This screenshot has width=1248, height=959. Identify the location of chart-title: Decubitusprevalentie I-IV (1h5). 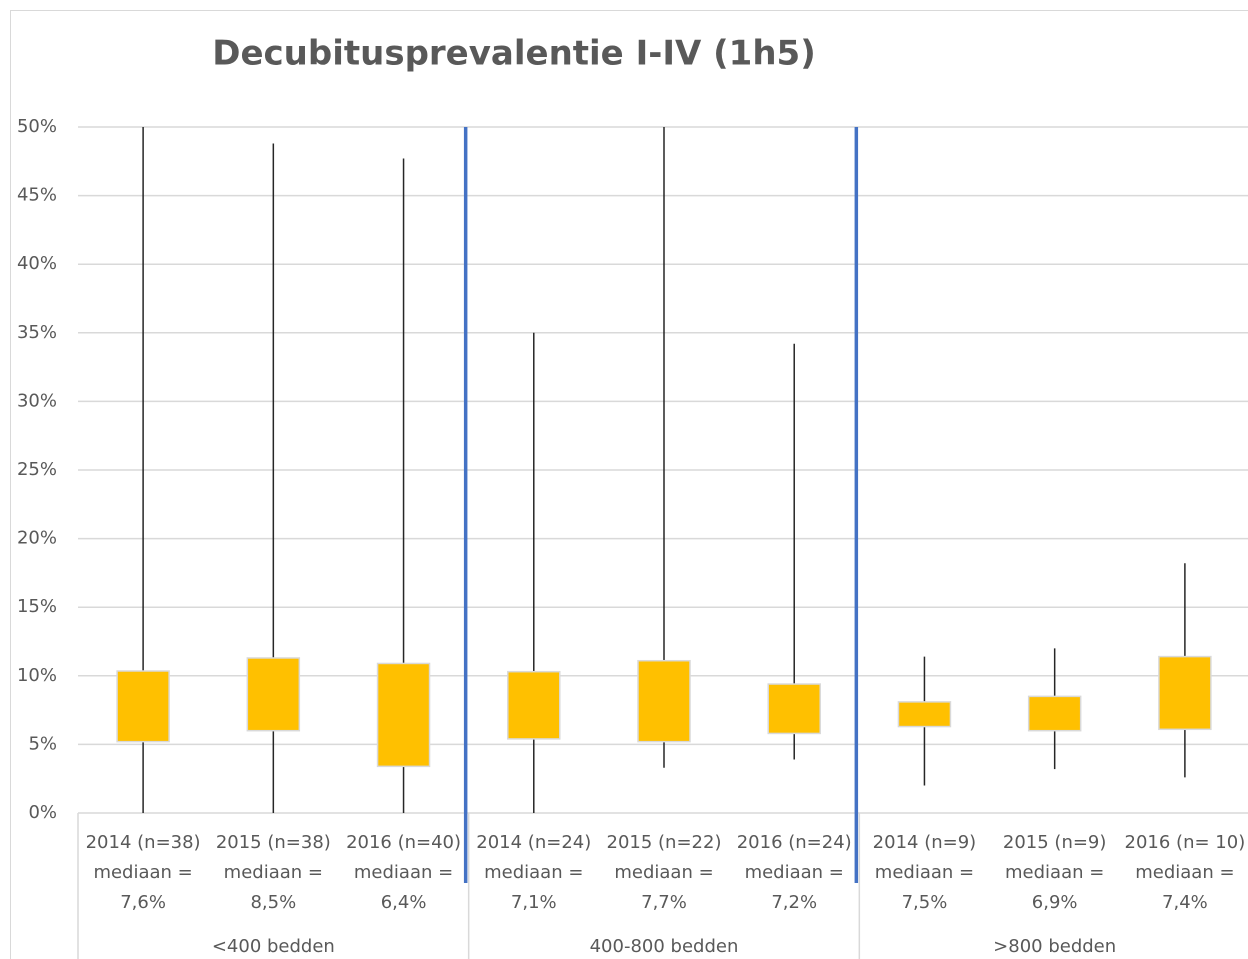
(513, 54).